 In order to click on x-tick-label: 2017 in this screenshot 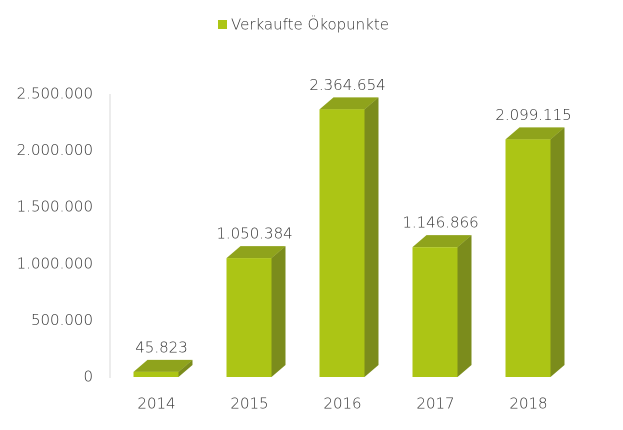, I will do `click(435, 404)`.